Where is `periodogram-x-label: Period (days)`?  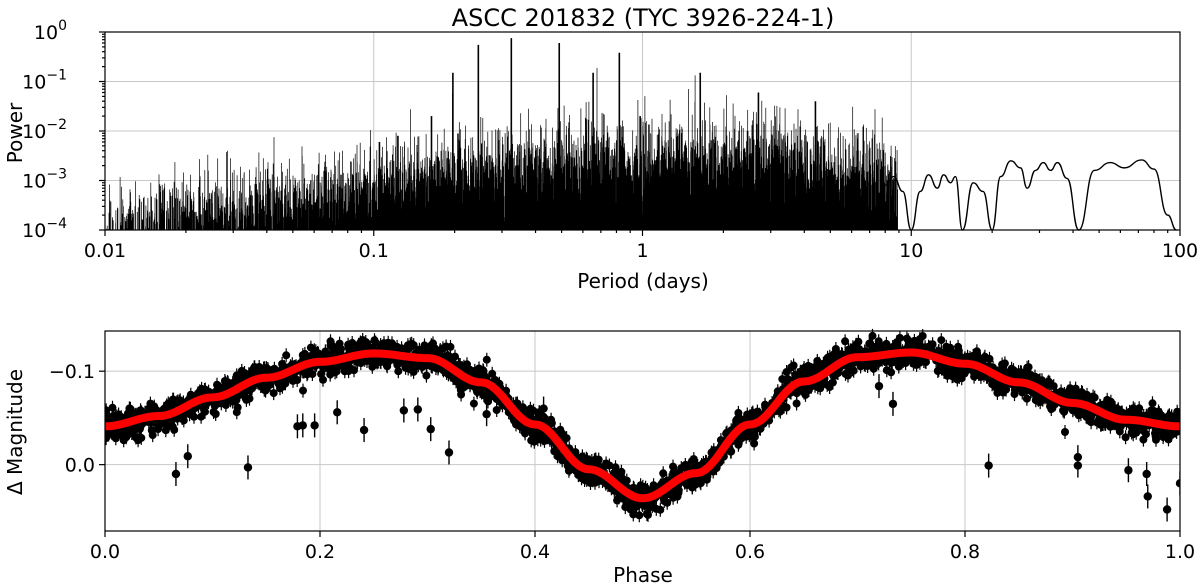
periodogram-x-label: Period (days) is located at coordinates (643, 281).